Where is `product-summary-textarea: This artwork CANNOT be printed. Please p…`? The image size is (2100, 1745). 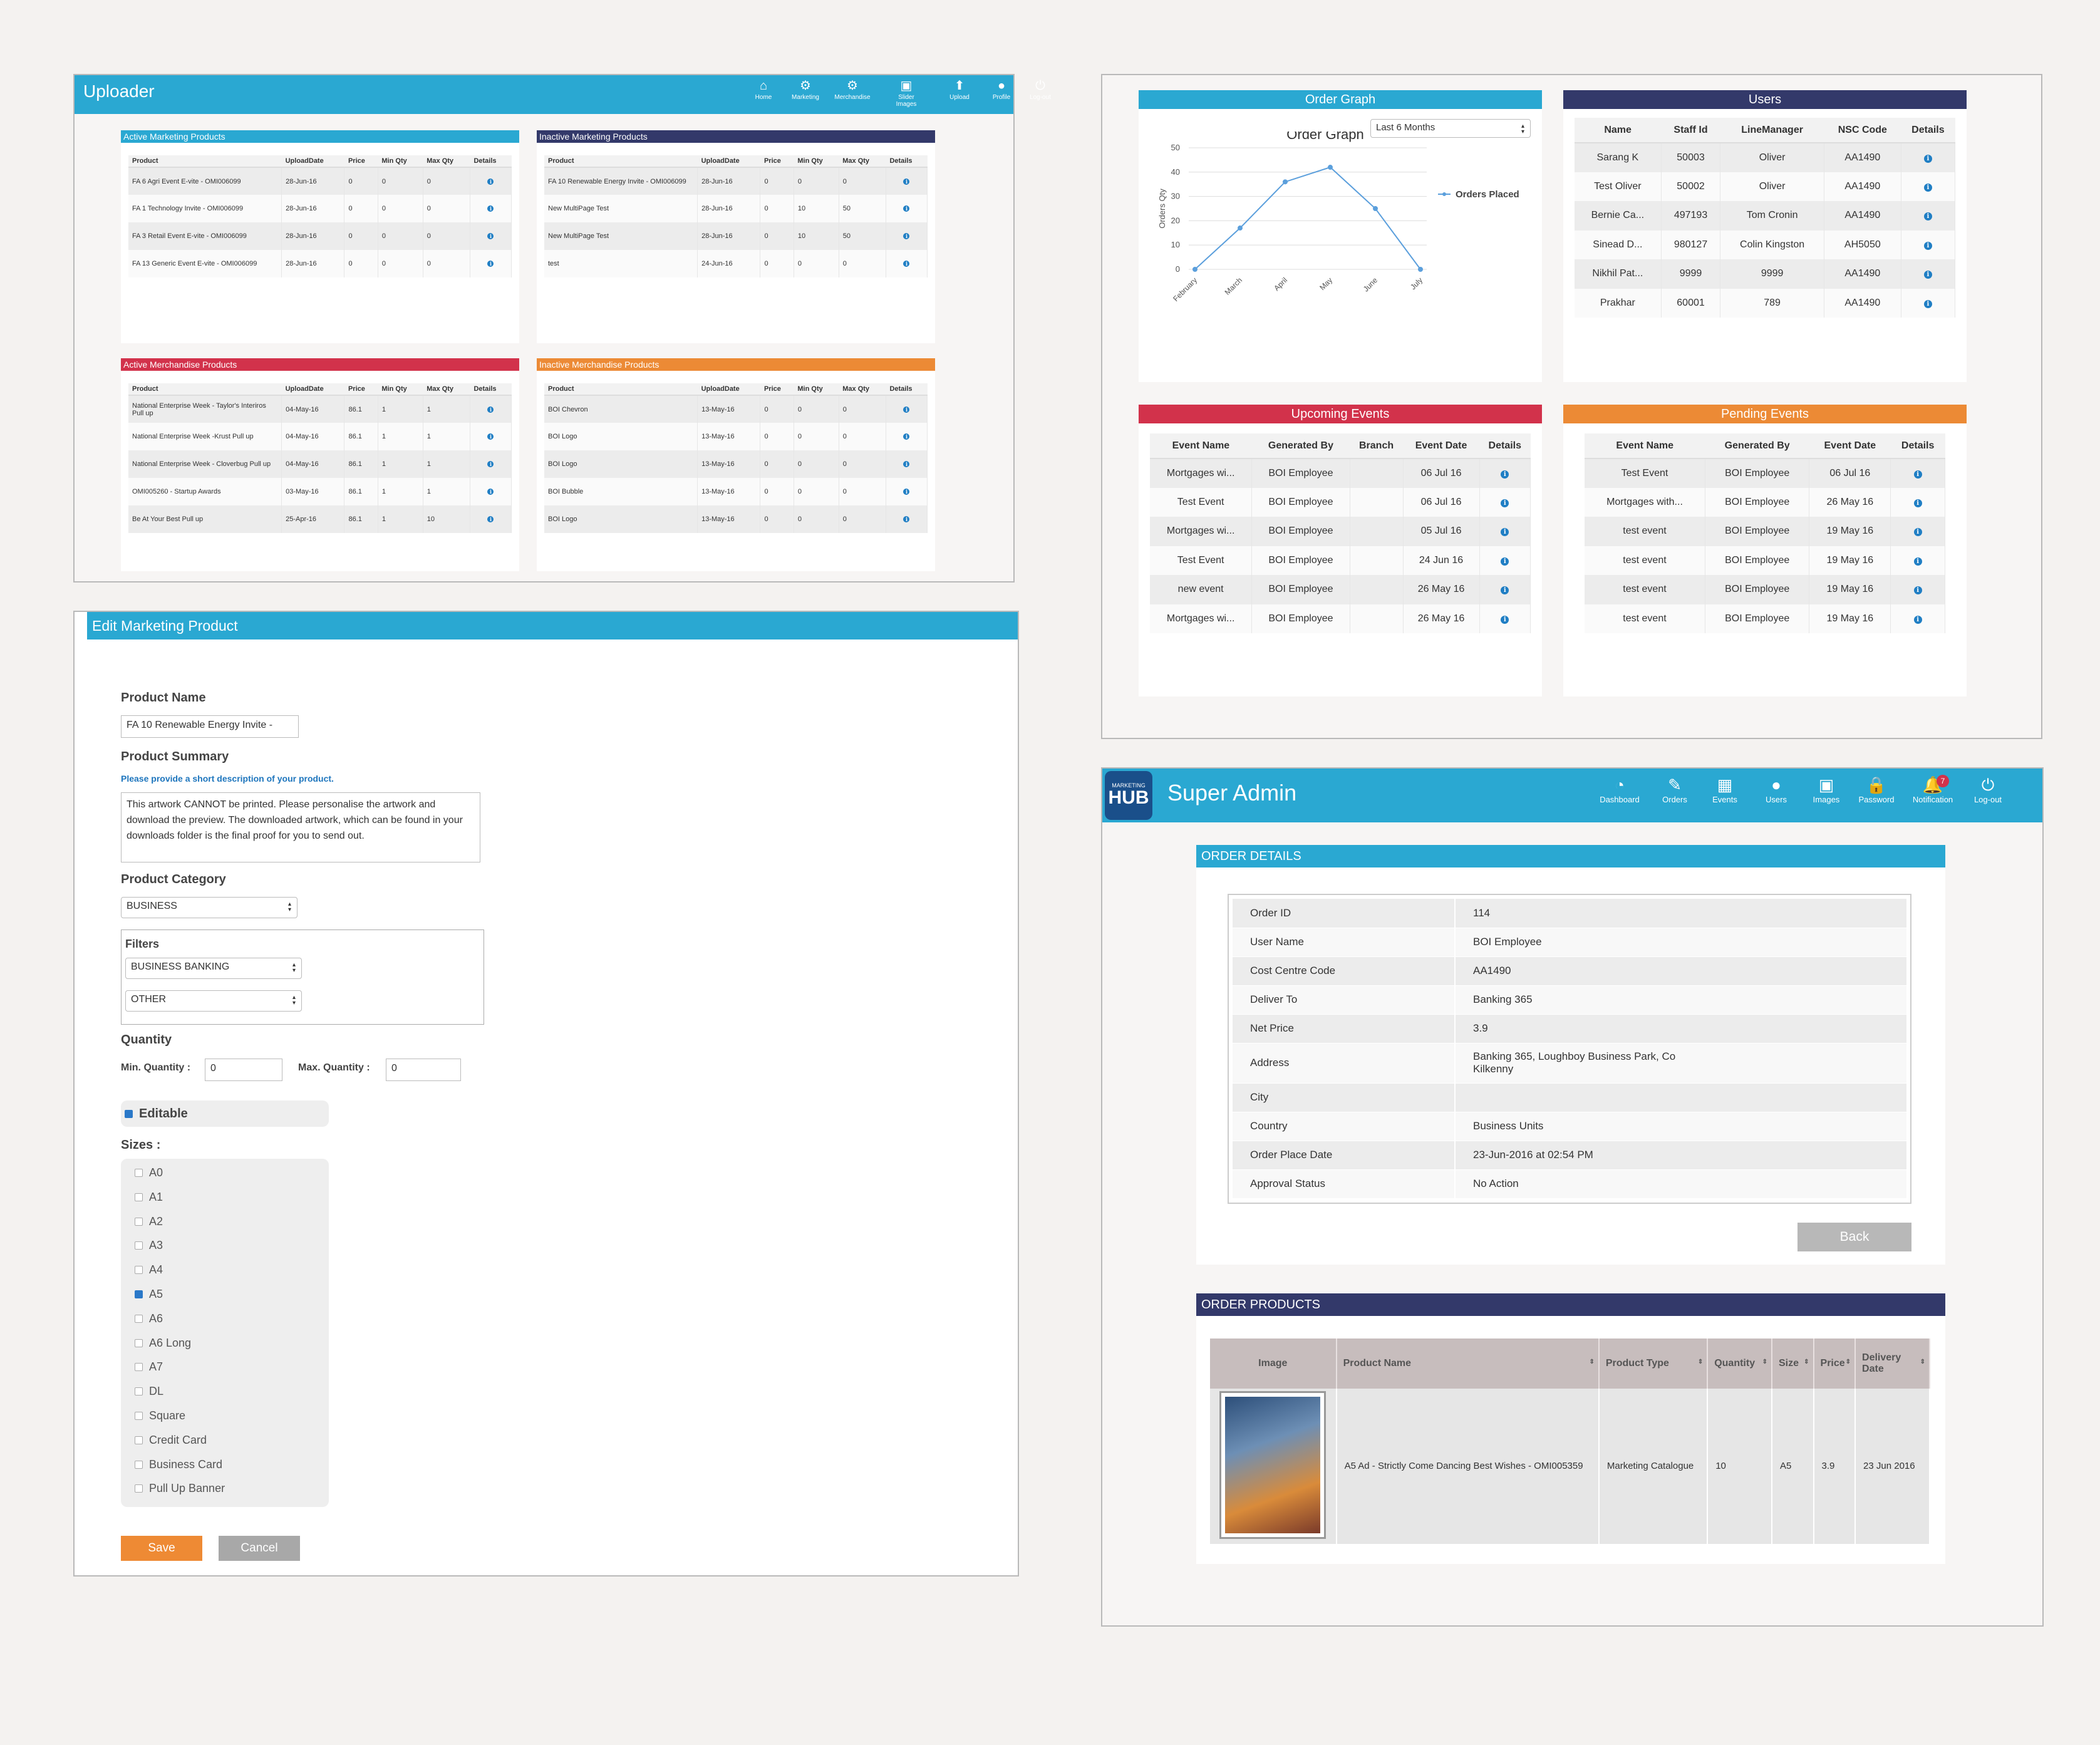 product-summary-textarea: This artwork CANNOT be printed. Please p… is located at coordinates (300, 827).